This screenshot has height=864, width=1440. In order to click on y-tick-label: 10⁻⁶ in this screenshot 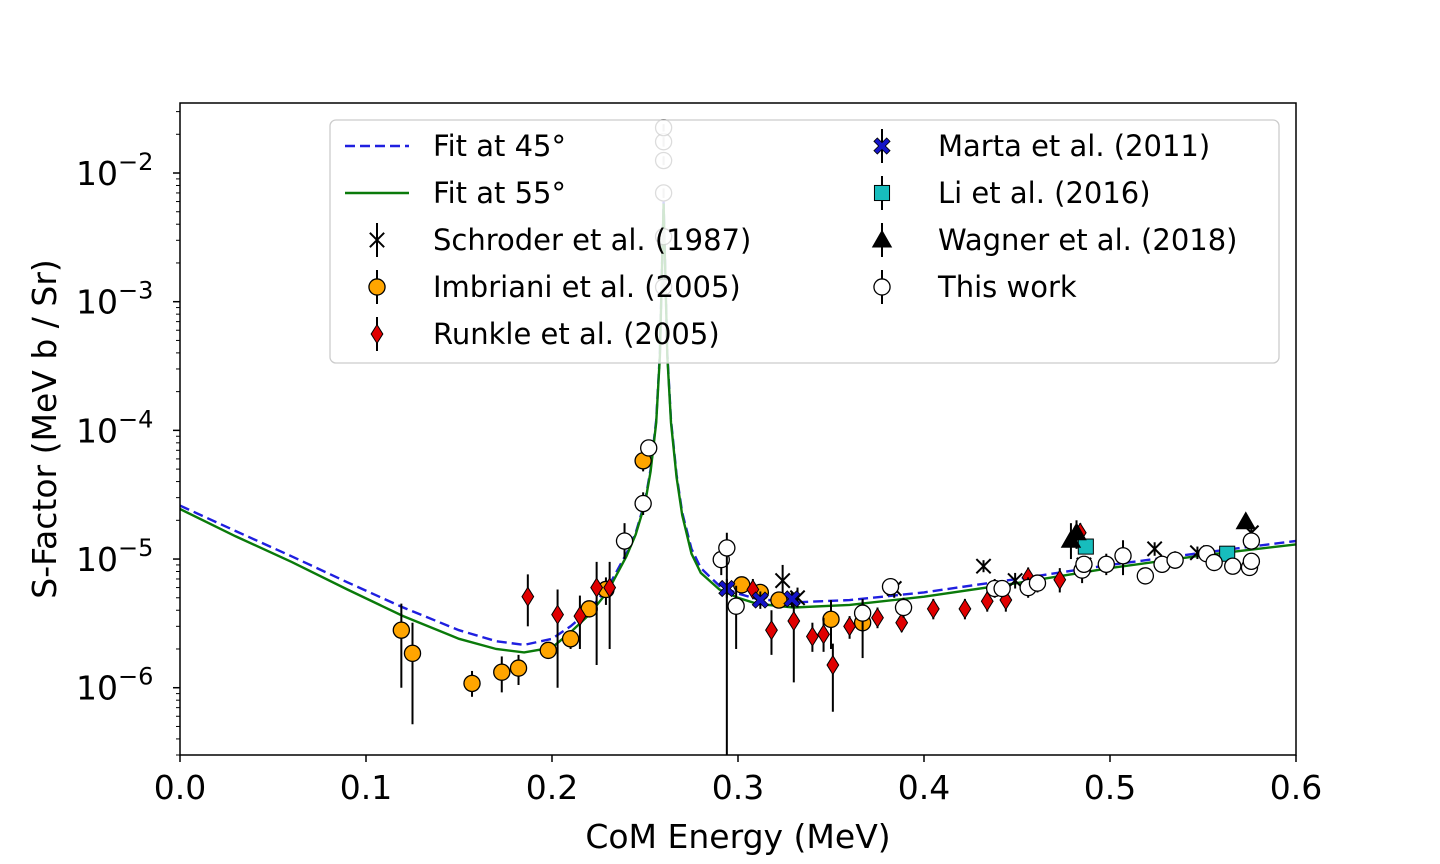, I will do `click(114, 685)`.